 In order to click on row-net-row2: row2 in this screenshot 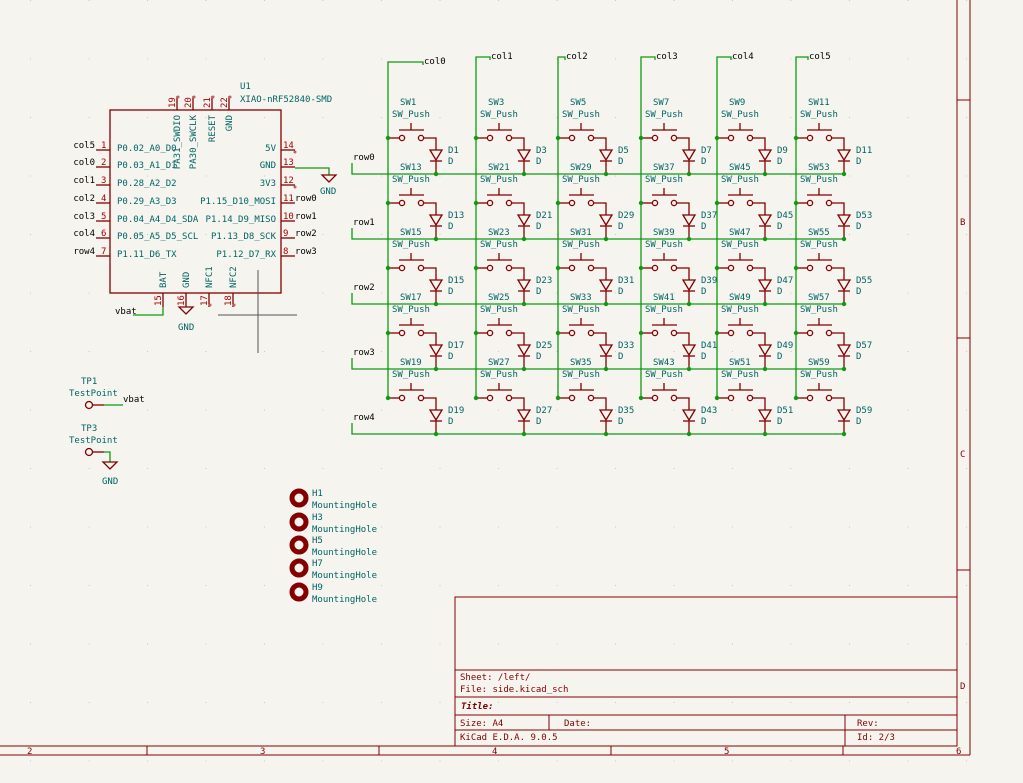, I will do `click(597, 294)`.